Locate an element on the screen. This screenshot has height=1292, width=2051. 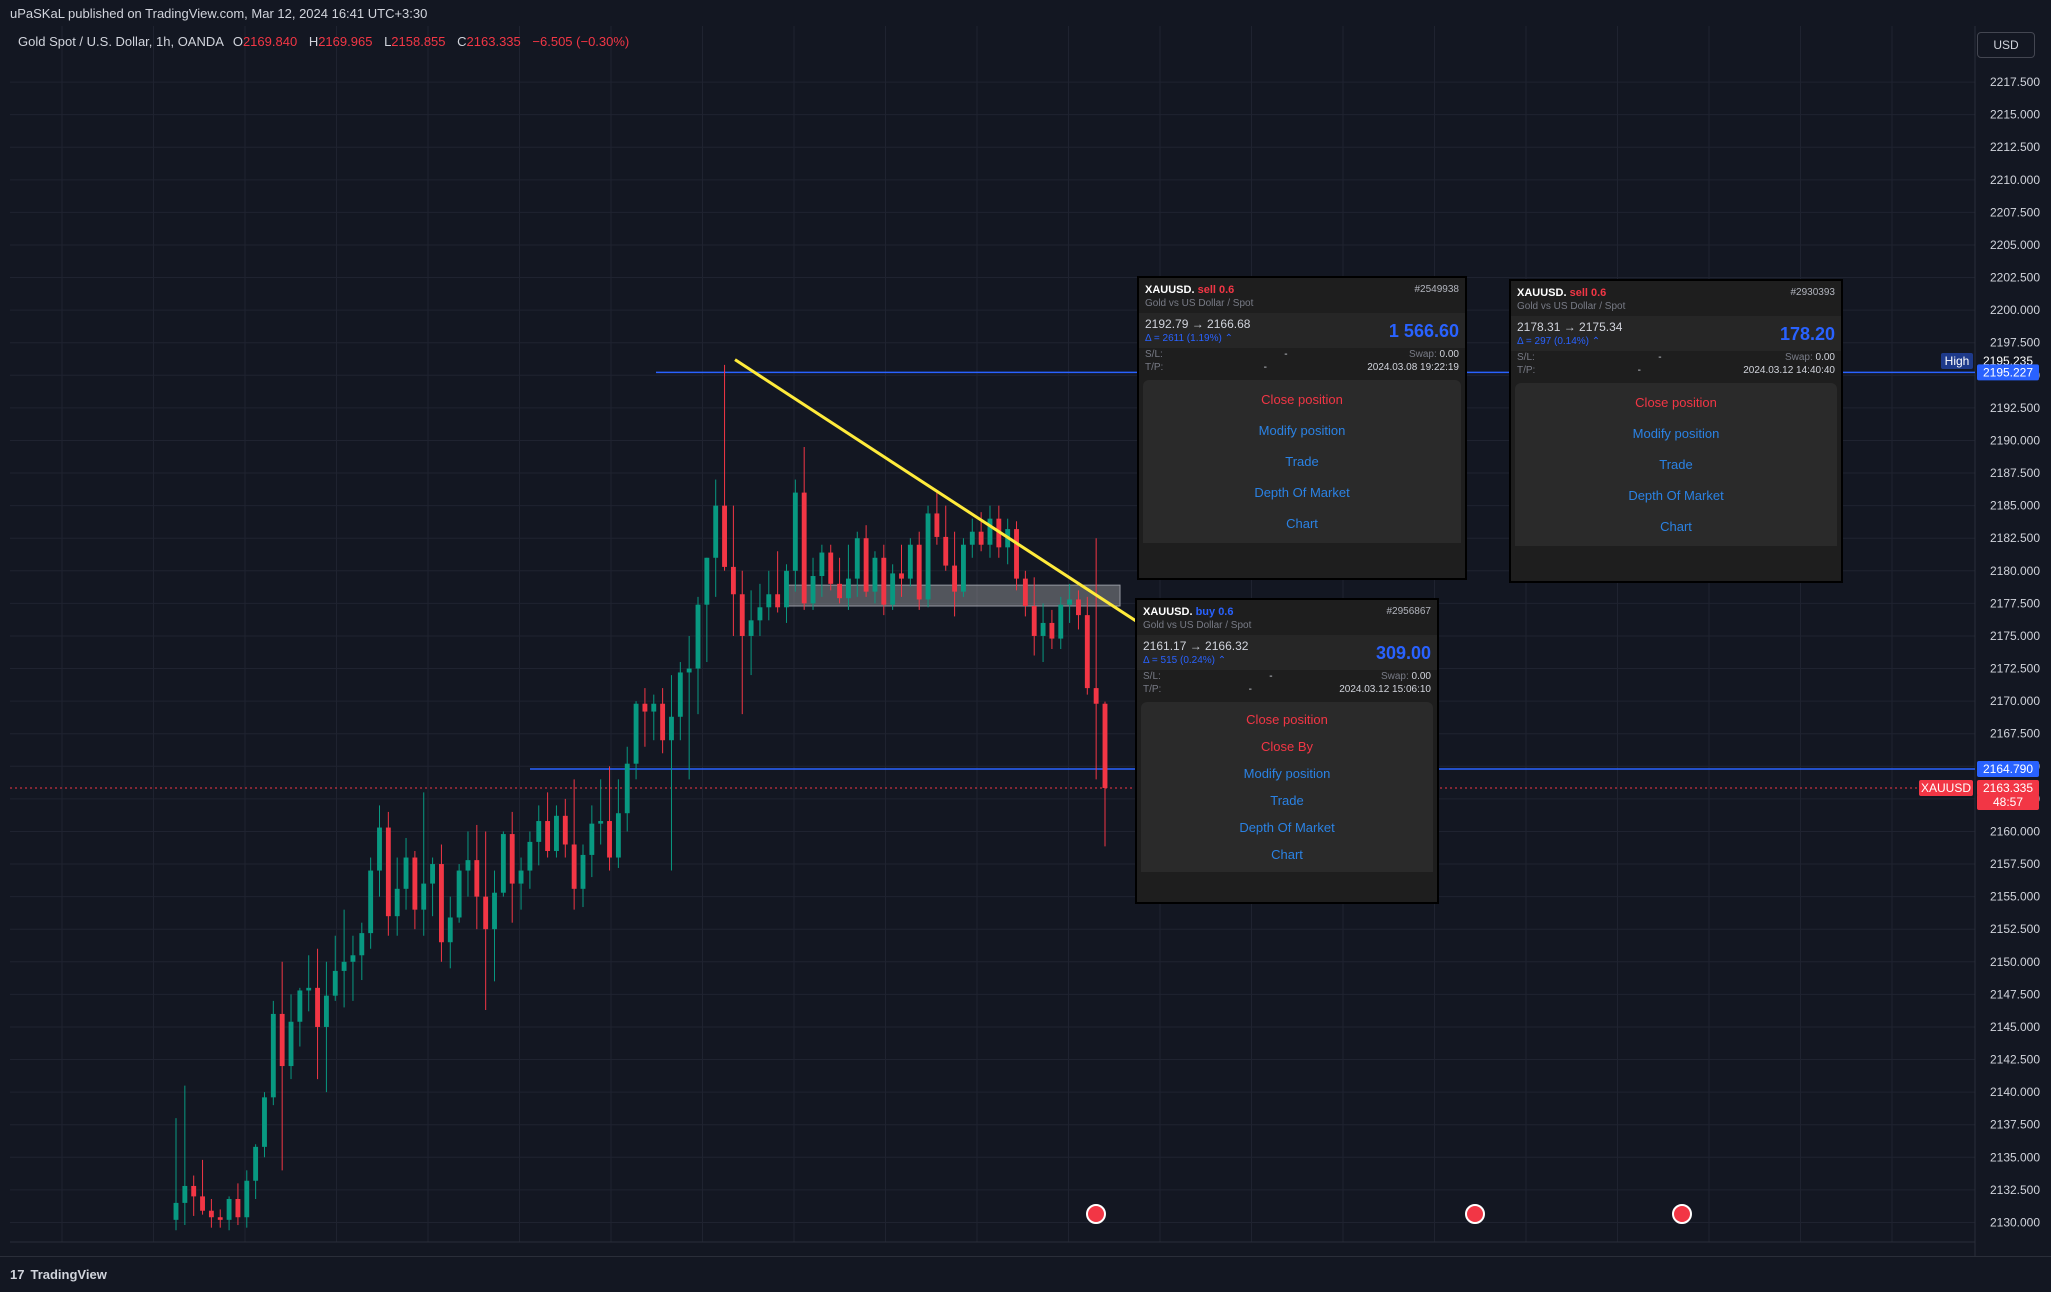
y-tick-label: 2170.000 is located at coordinates (2015, 701).